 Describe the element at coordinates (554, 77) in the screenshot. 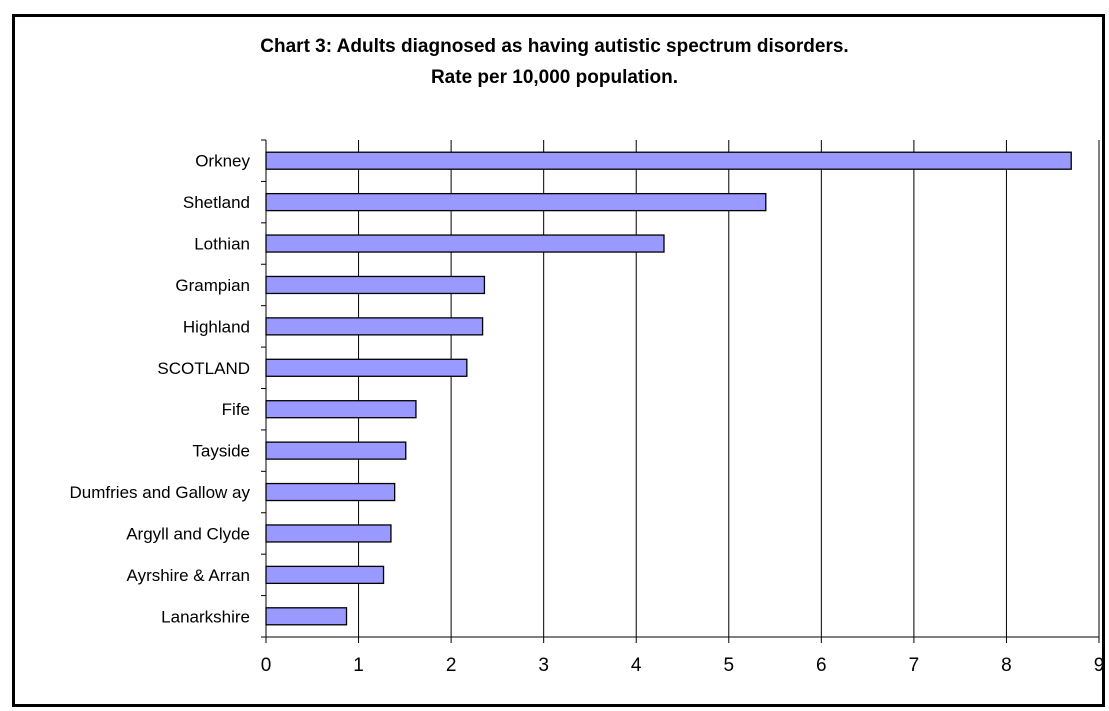

I see `chart-subtitle: Rate per 10,000 population.` at that location.